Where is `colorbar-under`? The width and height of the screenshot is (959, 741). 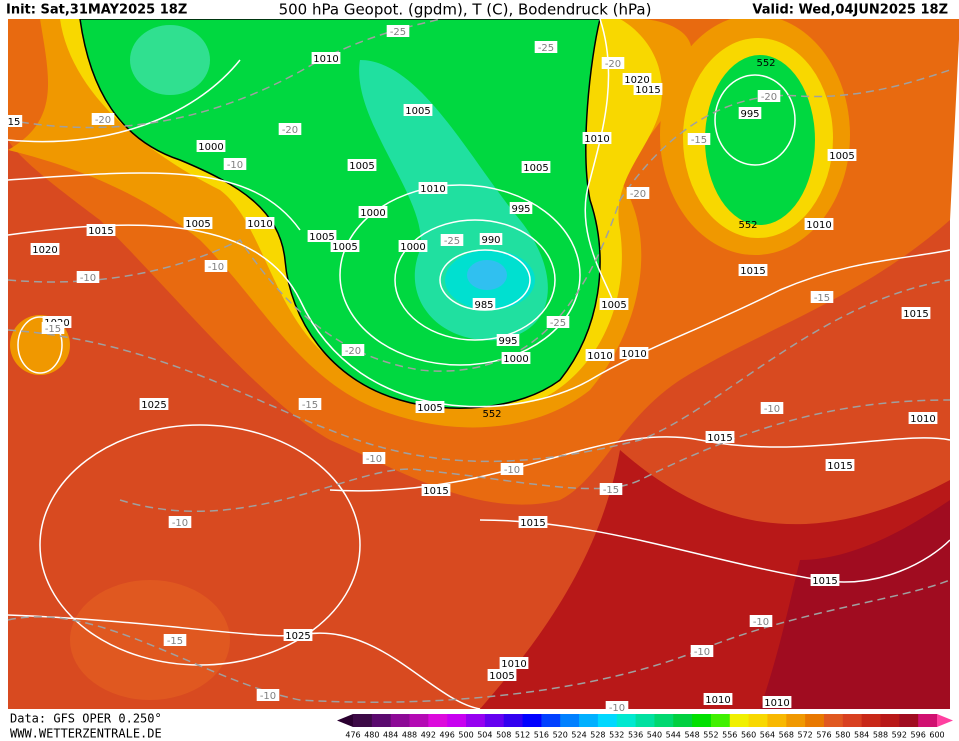 colorbar-under is located at coordinates (345, 720).